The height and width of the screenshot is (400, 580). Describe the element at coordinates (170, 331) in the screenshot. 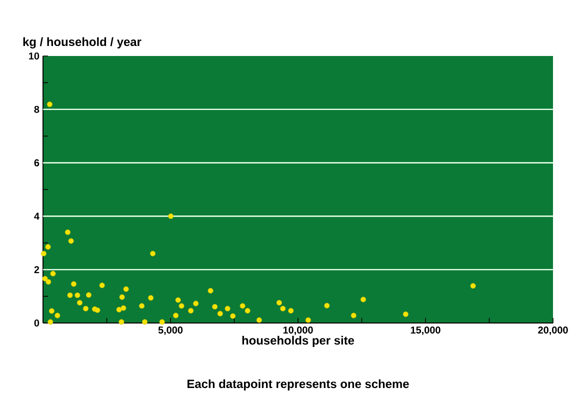

I see `x-tick-label: 5,000` at that location.